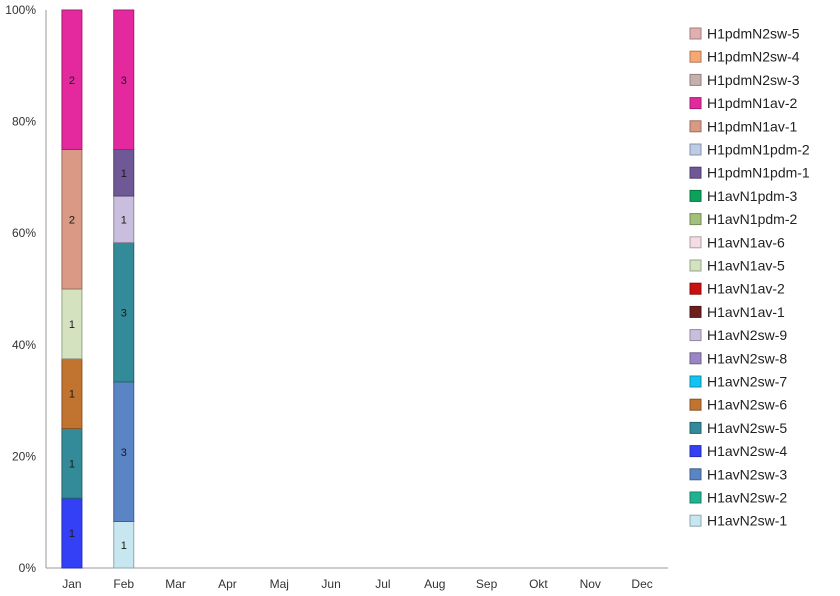  What do you see at coordinates (71, 584) in the screenshot?
I see `x-tick-label: Jan` at bounding box center [71, 584].